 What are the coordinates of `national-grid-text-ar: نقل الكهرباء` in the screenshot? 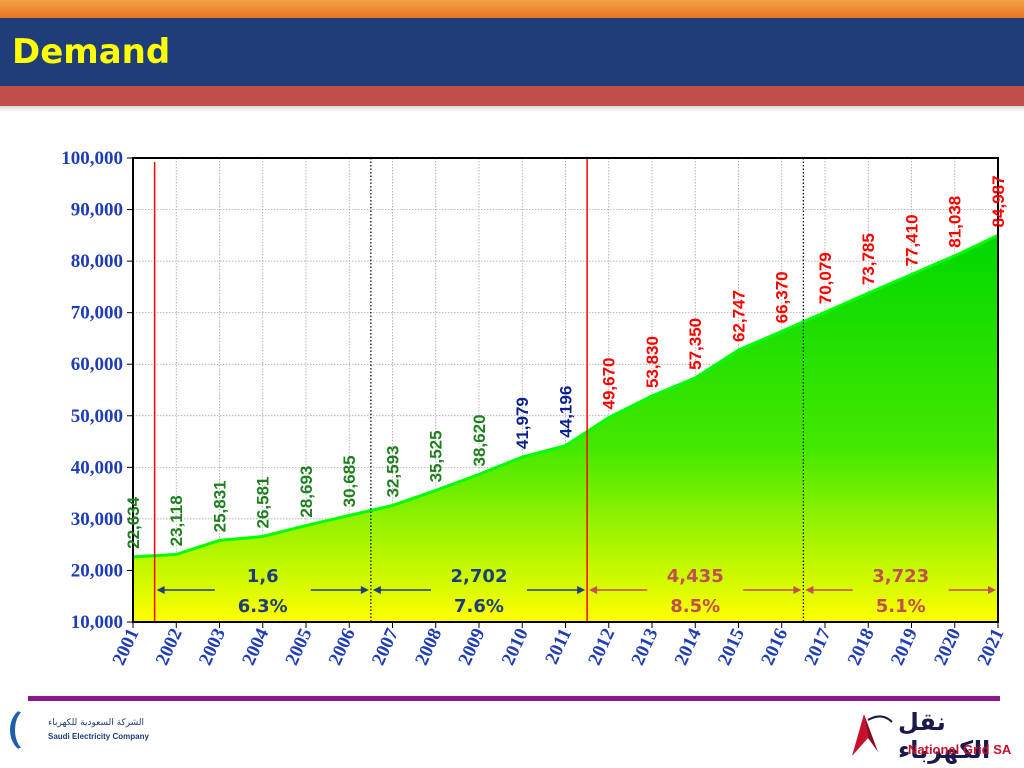 It's located at (944, 736).